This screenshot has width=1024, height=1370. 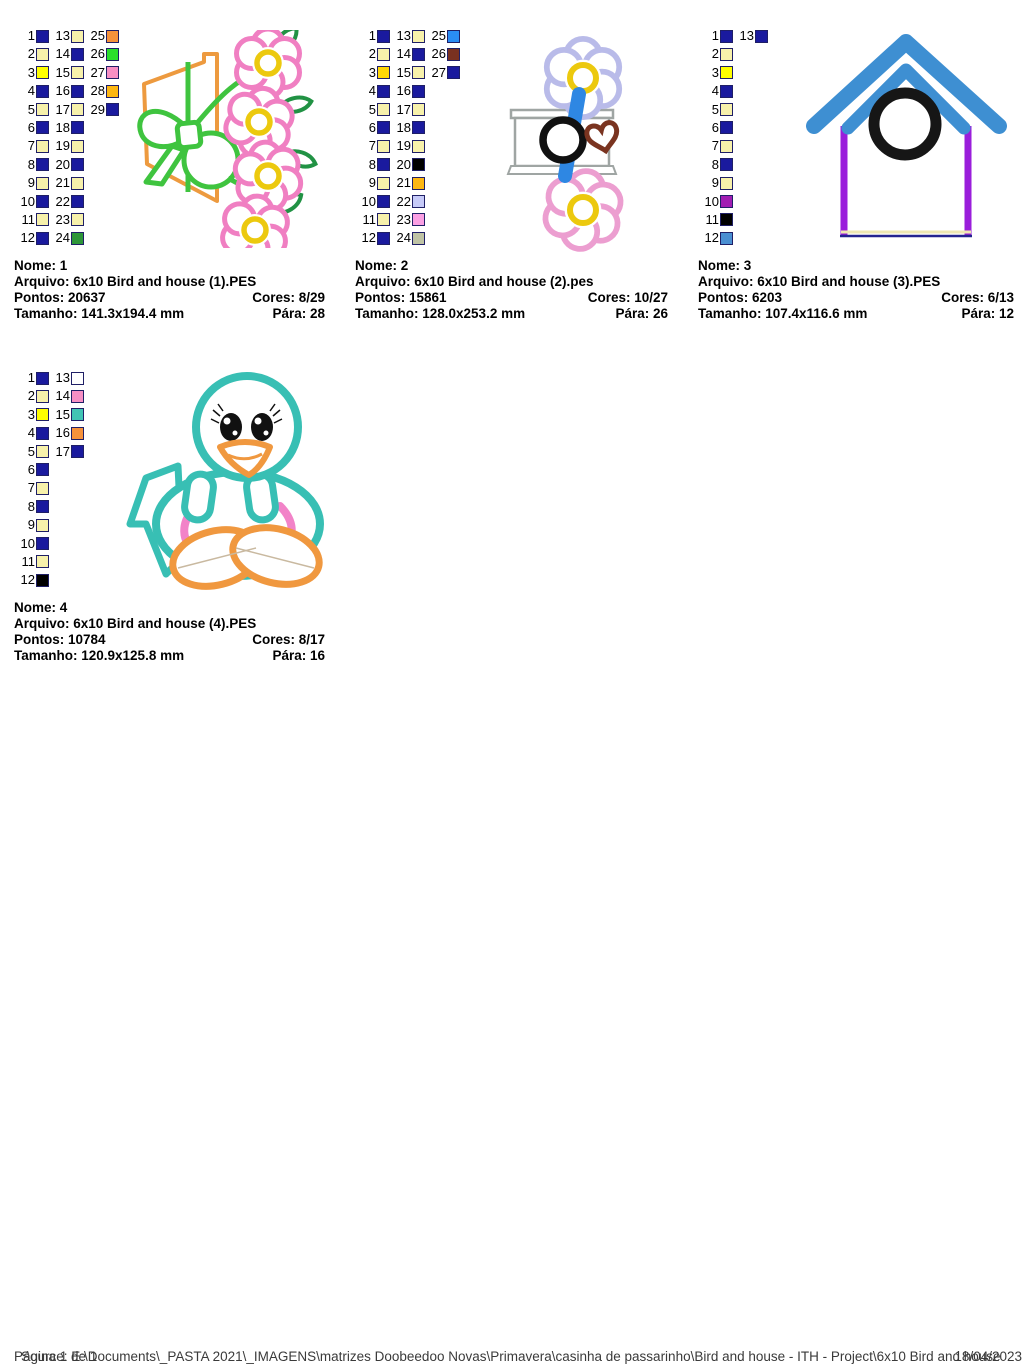 I want to click on design-stitches: Pontos: 20637, so click(x=60, y=297).